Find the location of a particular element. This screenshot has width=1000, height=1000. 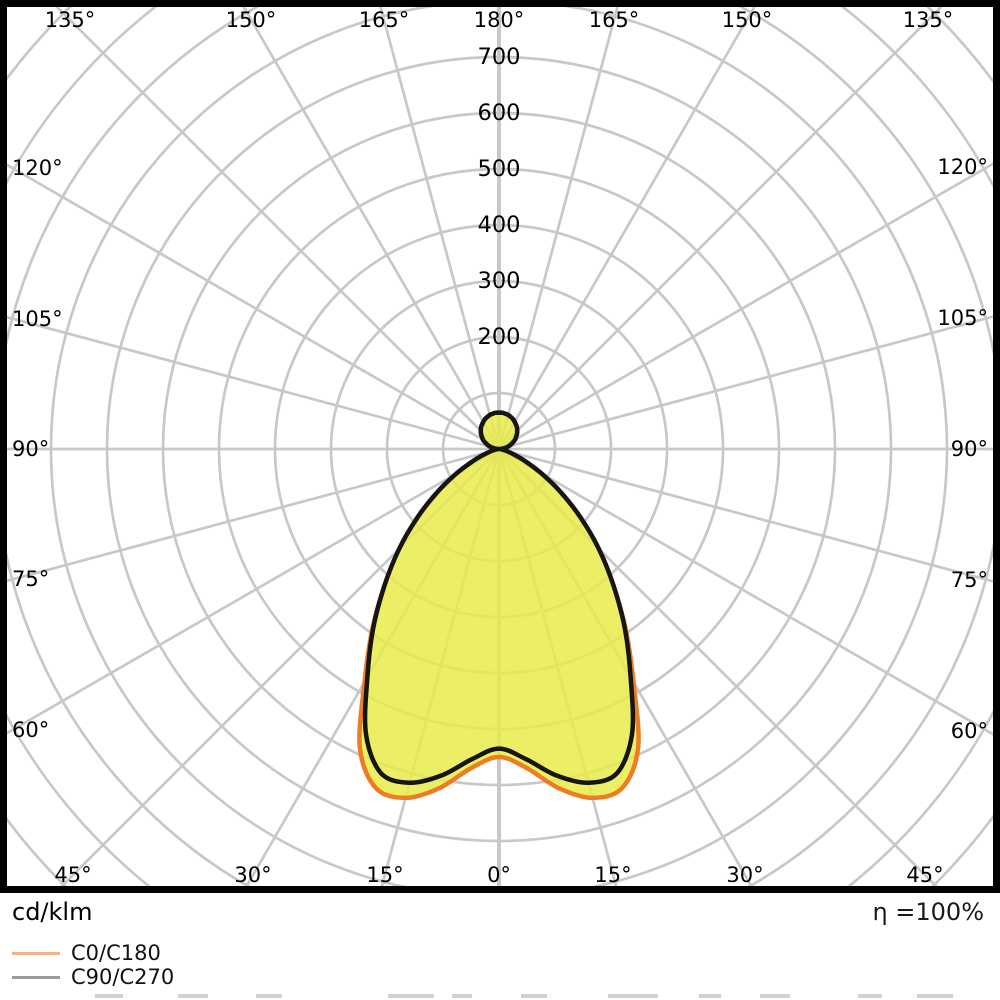

legend-item-c90-c270: C90/C270 is located at coordinates (93, 977).